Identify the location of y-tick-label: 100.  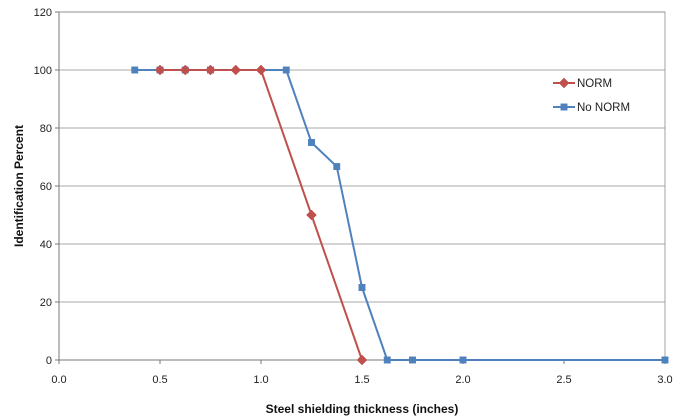
(43, 71).